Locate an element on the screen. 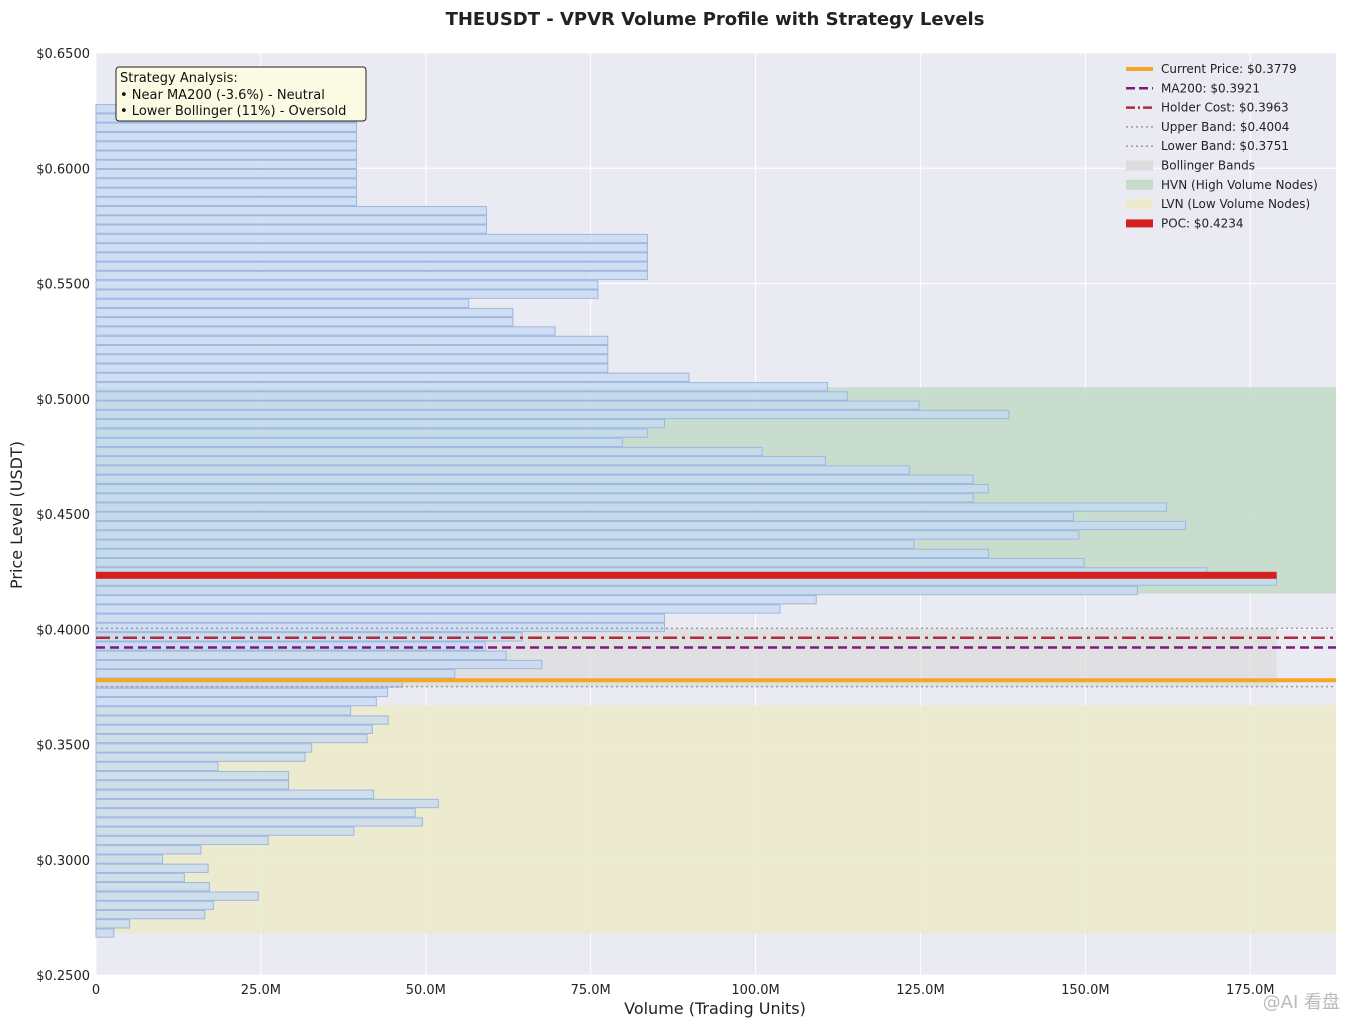 The height and width of the screenshot is (1029, 1345). annotation-background is located at coordinates (241, 94).